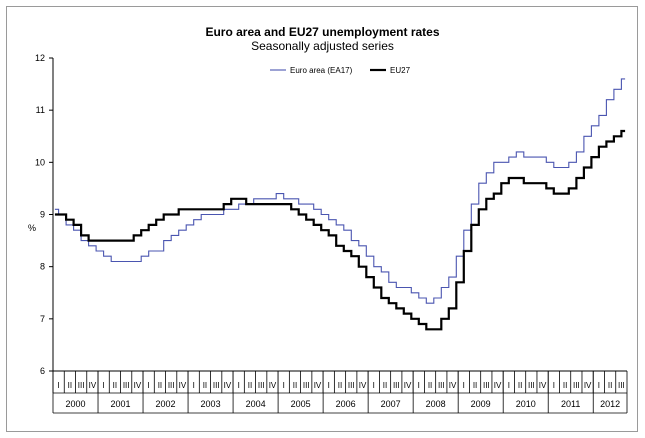 The image size is (645, 438). Describe the element at coordinates (40, 162) in the screenshot. I see `y-tick-label: 10` at that location.